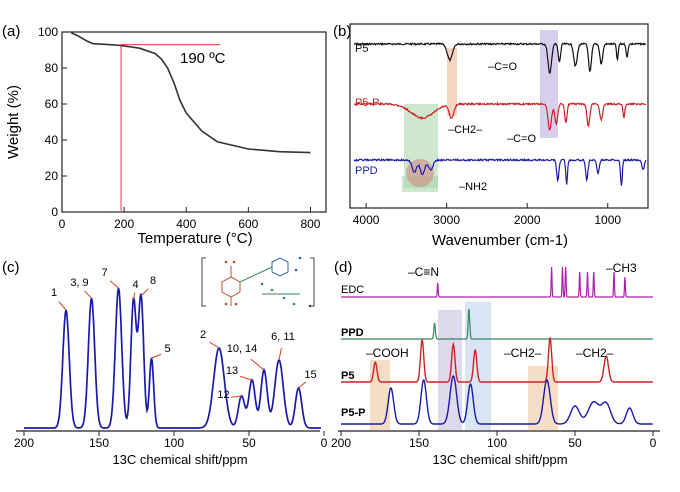  What do you see at coordinates (223, 395) in the screenshot?
I see `peak-label: 12` at bounding box center [223, 395].